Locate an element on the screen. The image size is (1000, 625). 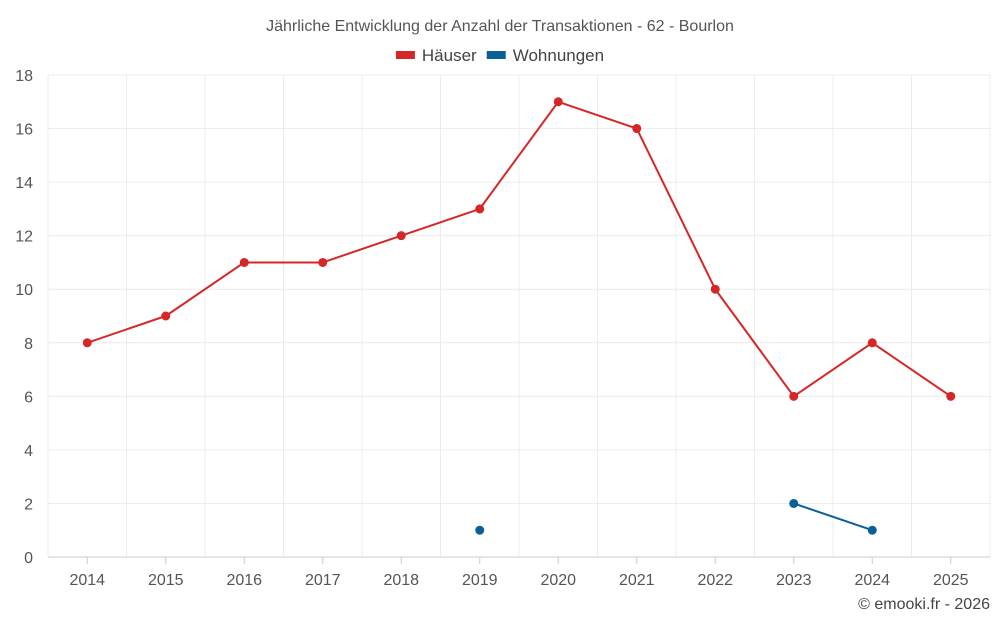
y-tick-label: 4 is located at coordinates (28, 451).